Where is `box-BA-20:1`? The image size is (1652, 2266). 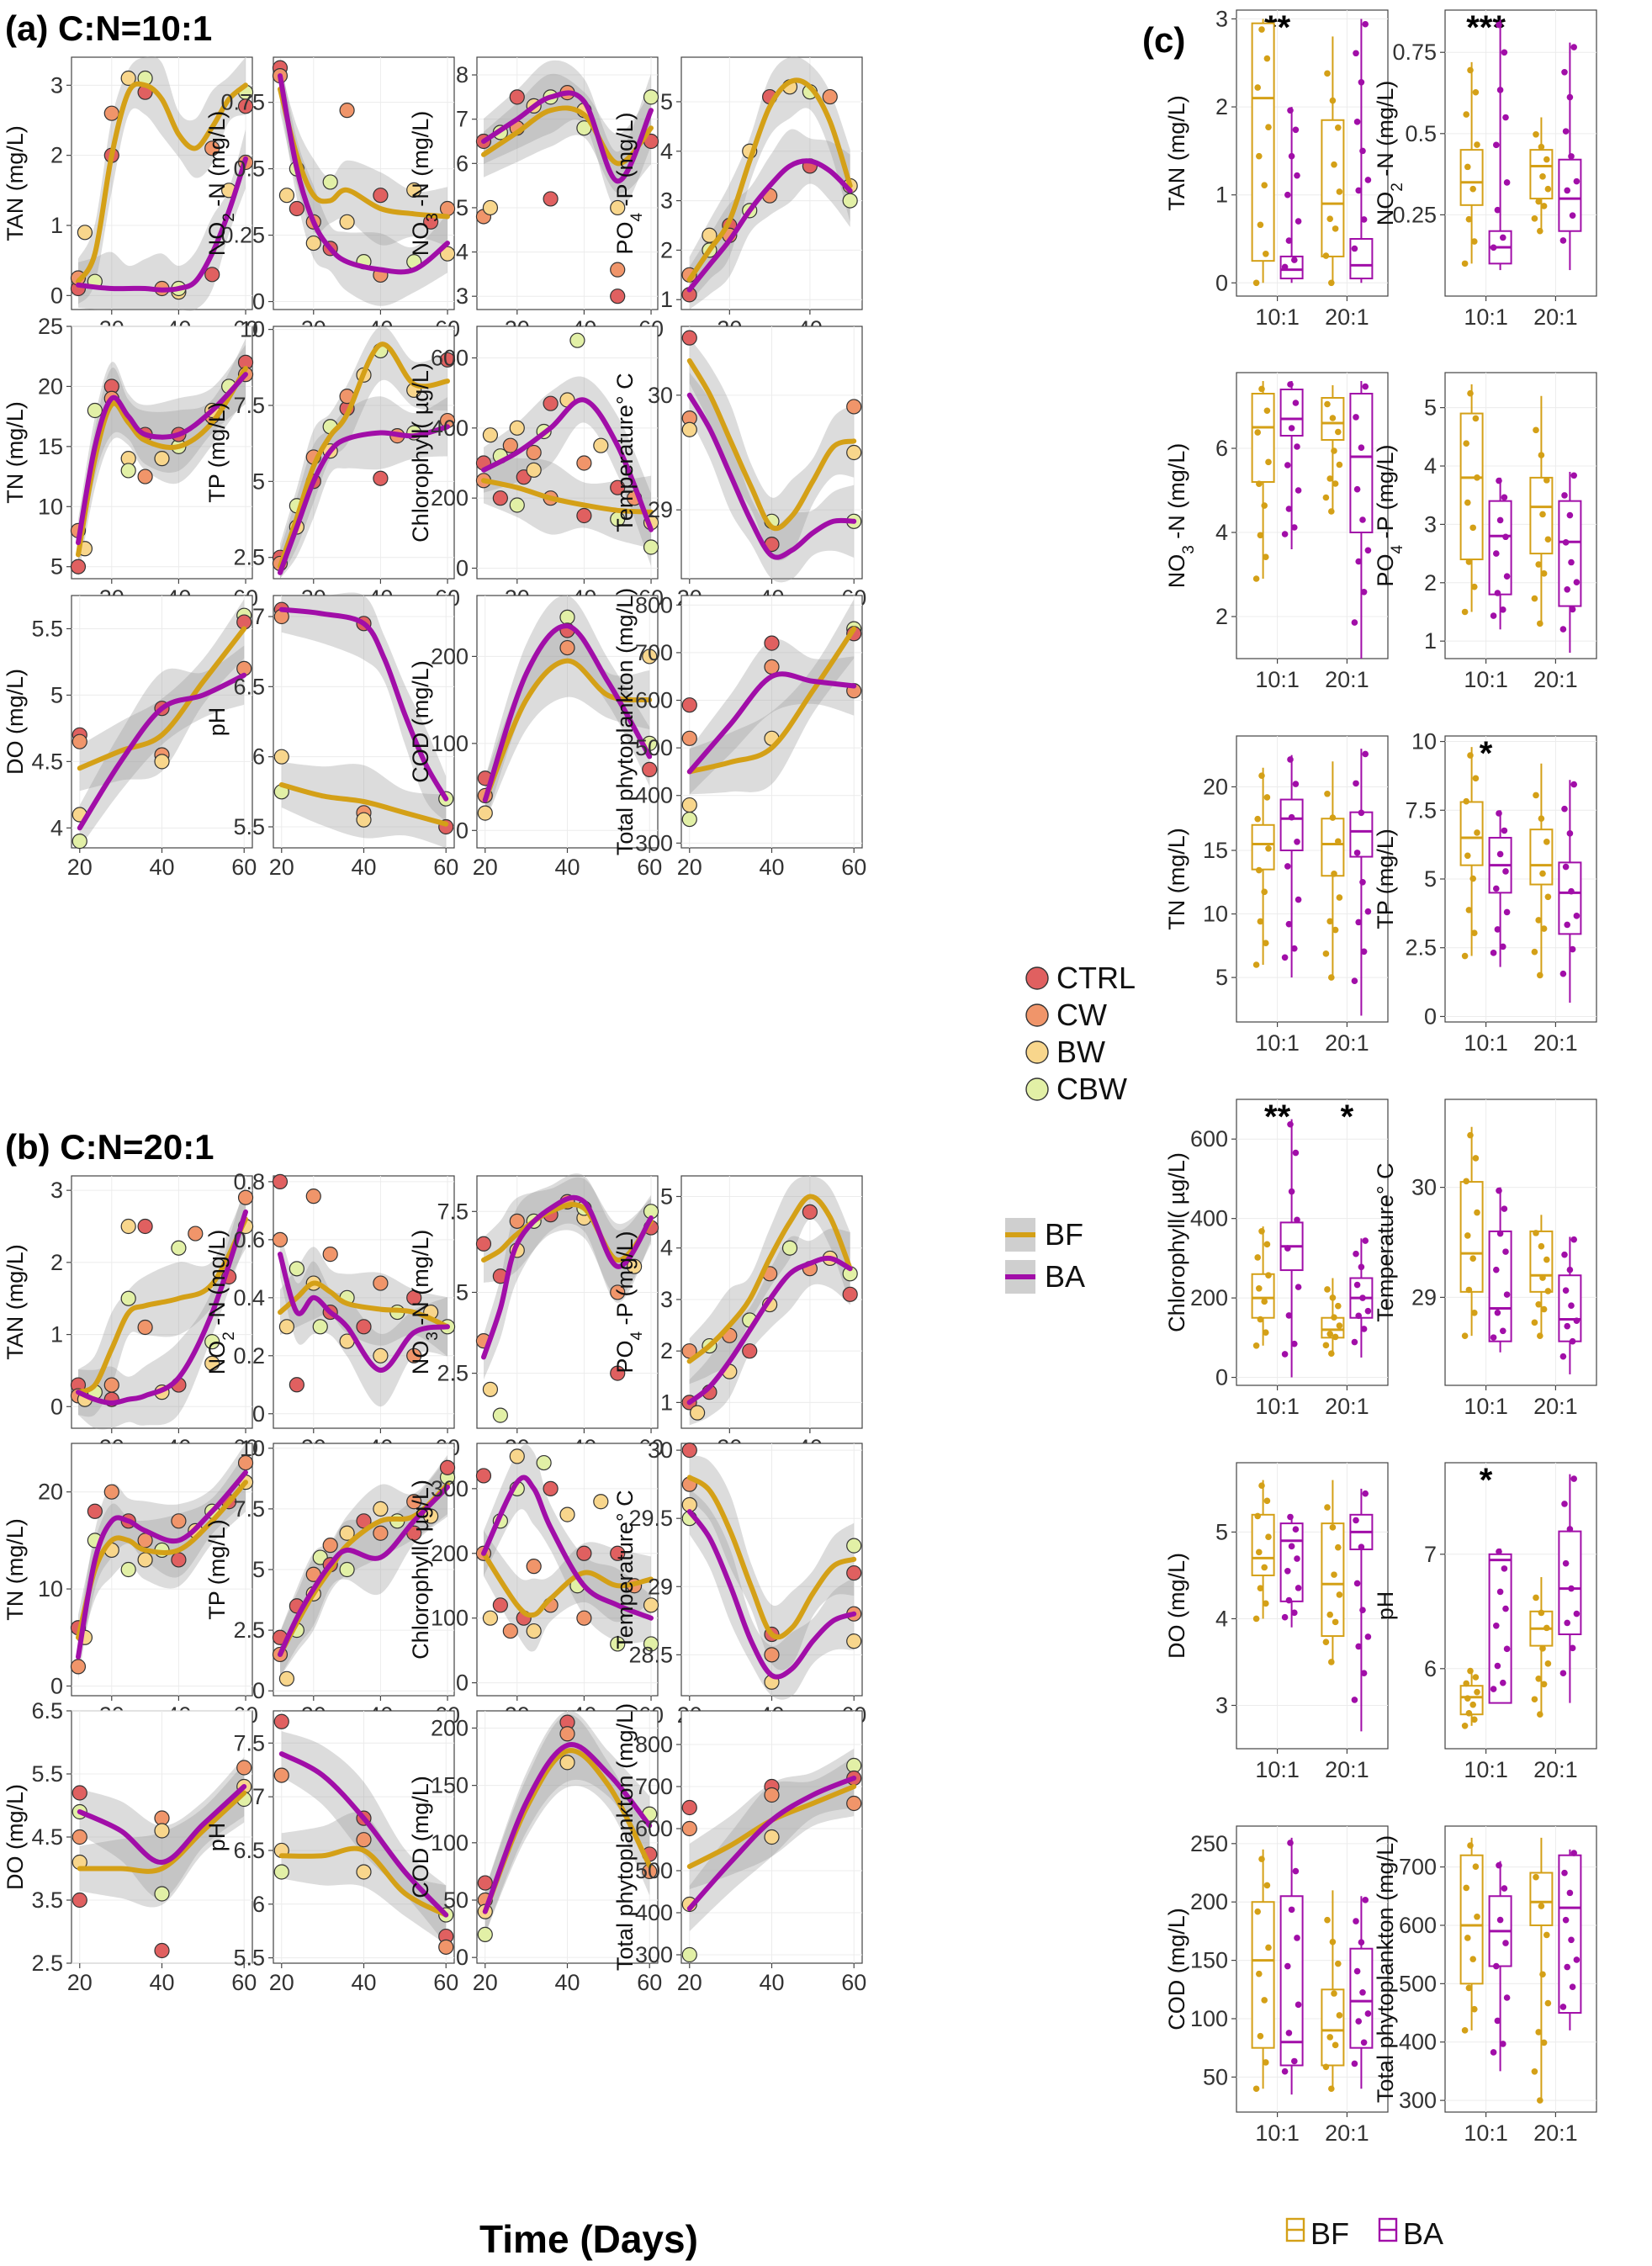 box-BA-20:1 is located at coordinates (1570, 1582).